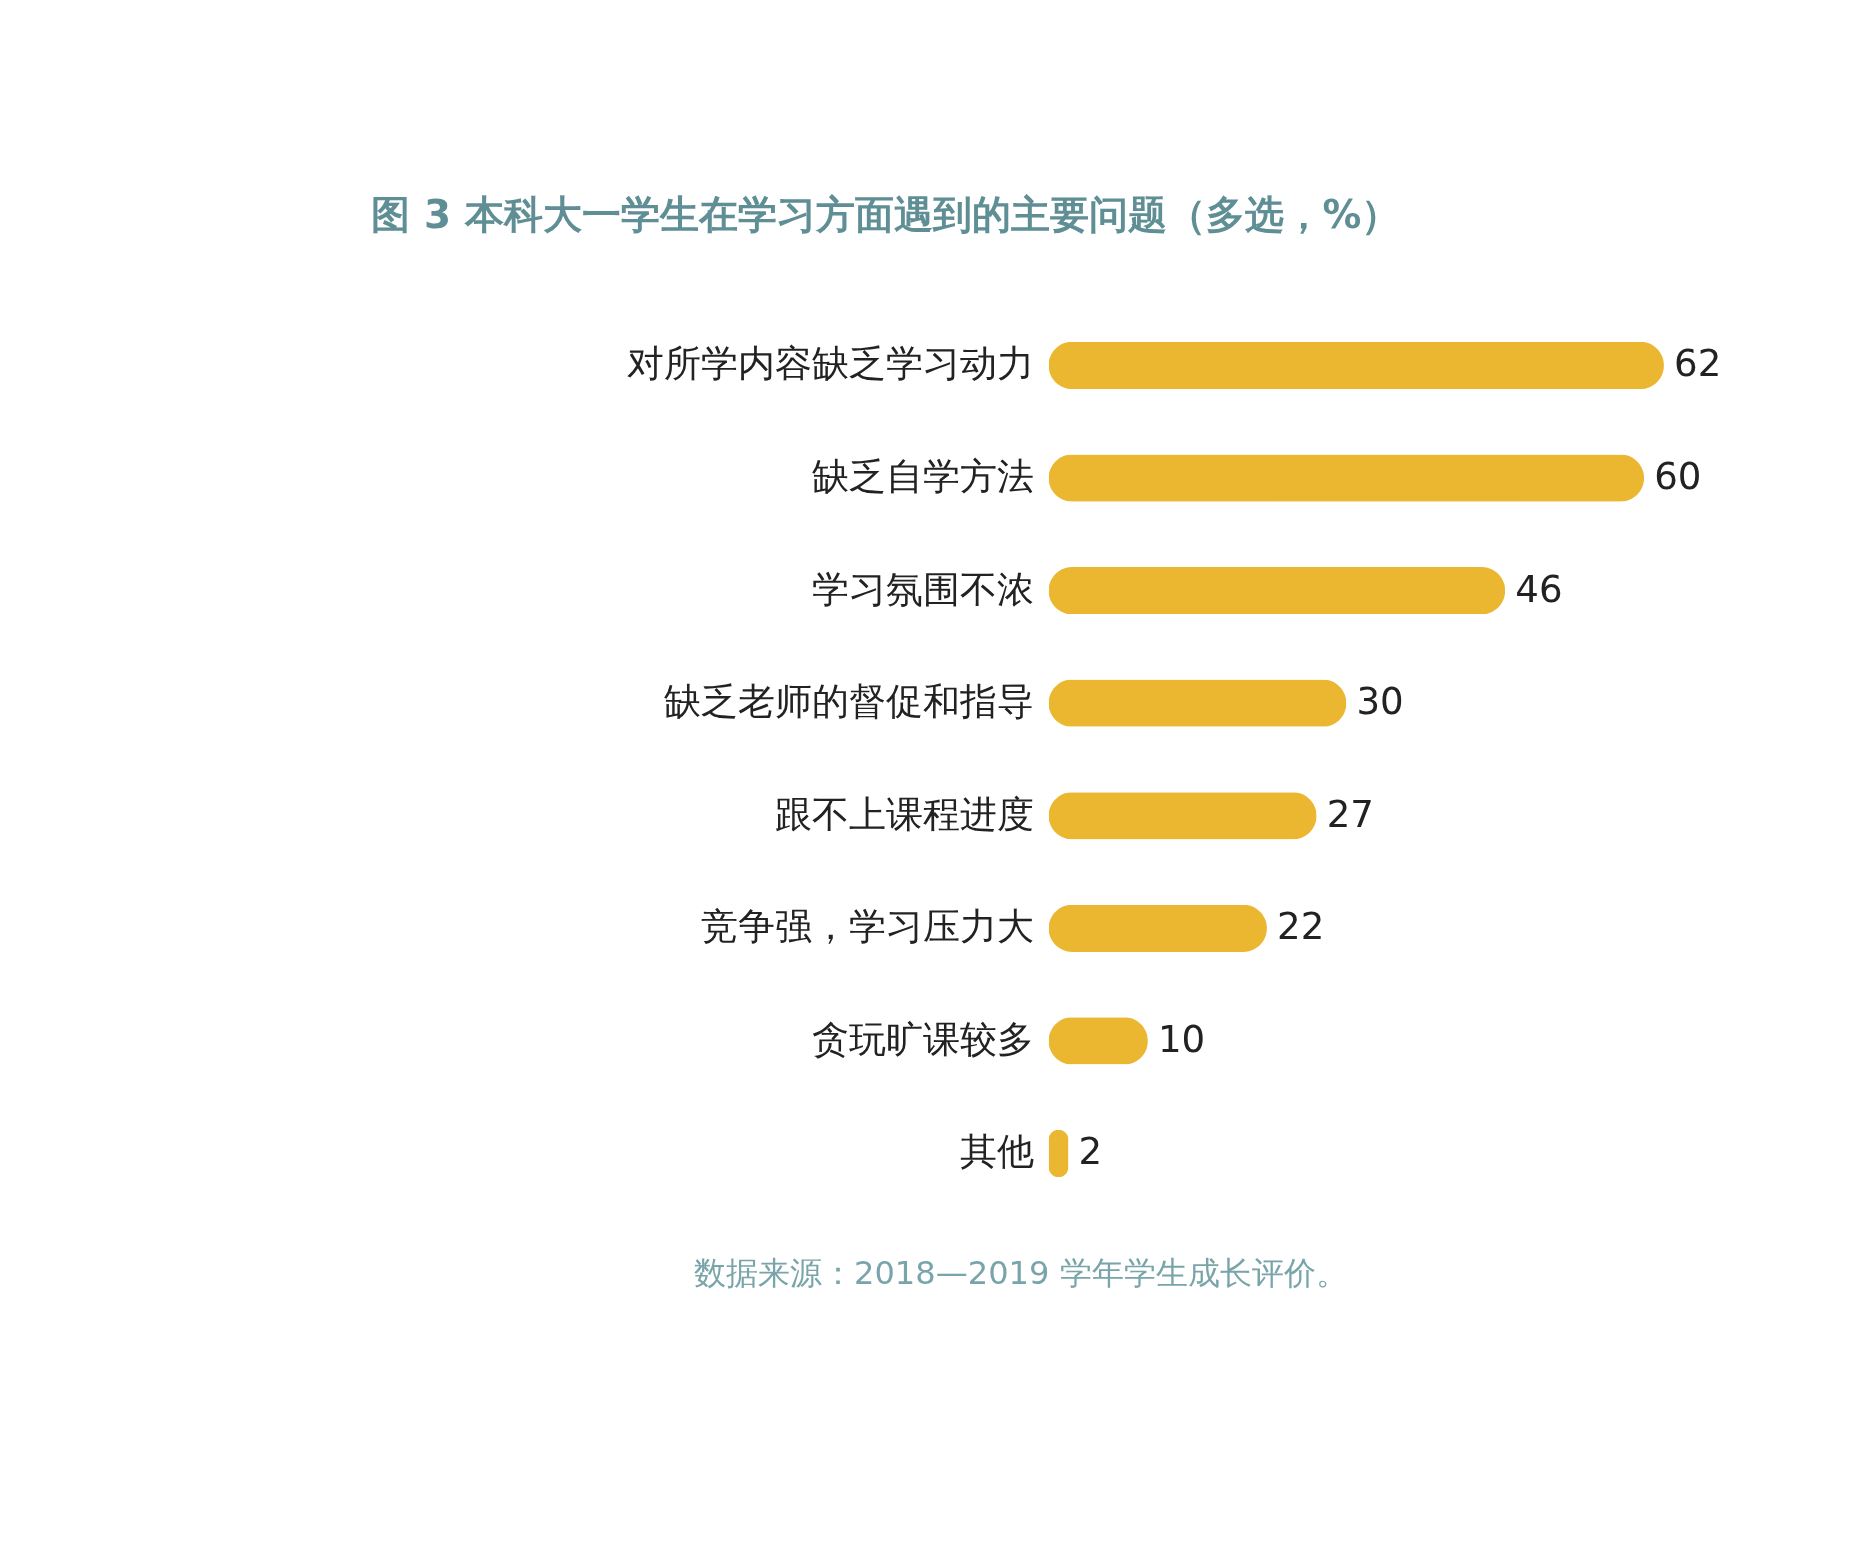  Describe the element at coordinates (1678, 477) in the screenshot. I see `data-label: 60` at that location.